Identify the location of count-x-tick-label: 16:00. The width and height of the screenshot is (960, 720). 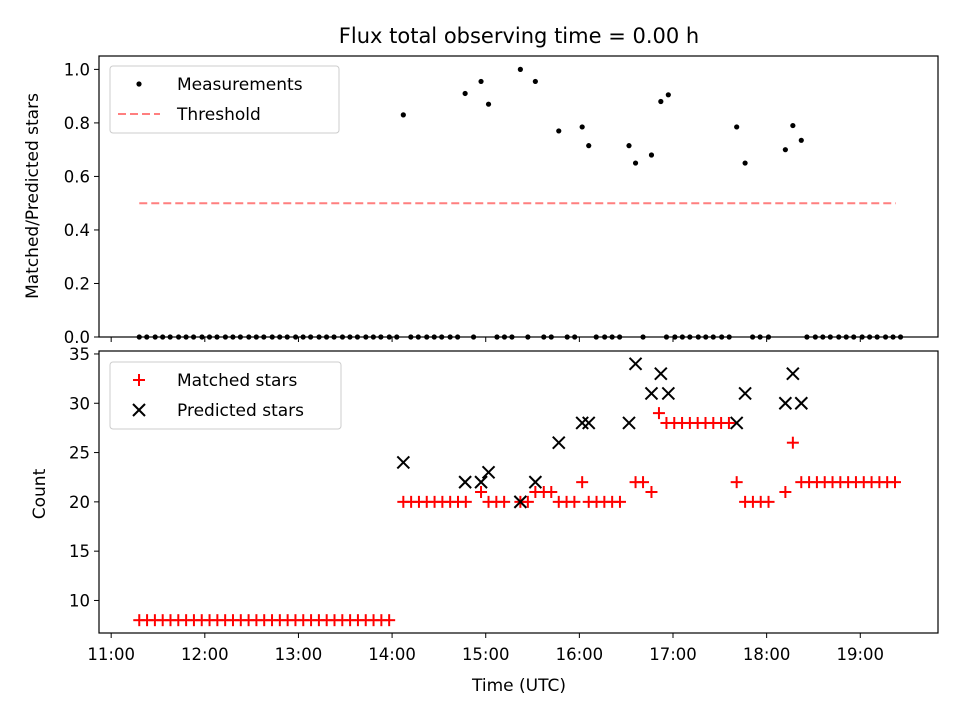
(580, 654).